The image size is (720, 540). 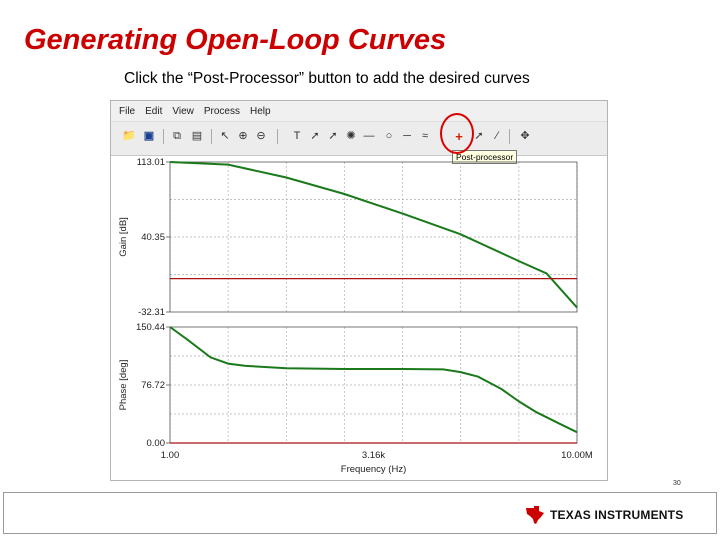 What do you see at coordinates (369, 135) in the screenshot?
I see `line-icon: —` at bounding box center [369, 135].